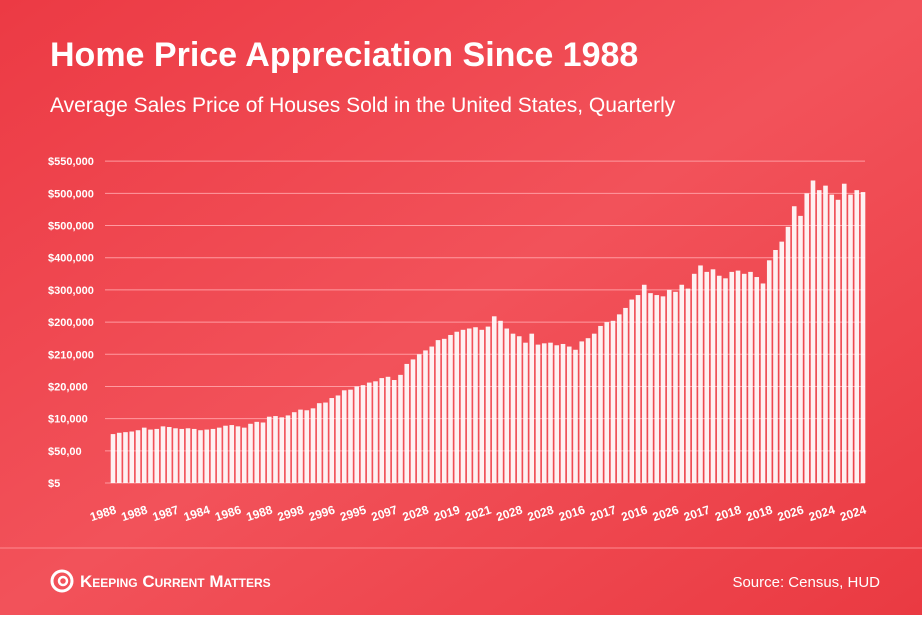 The image size is (922, 620). What do you see at coordinates (71, 259) in the screenshot?
I see `y-tick-label: $400,000` at bounding box center [71, 259].